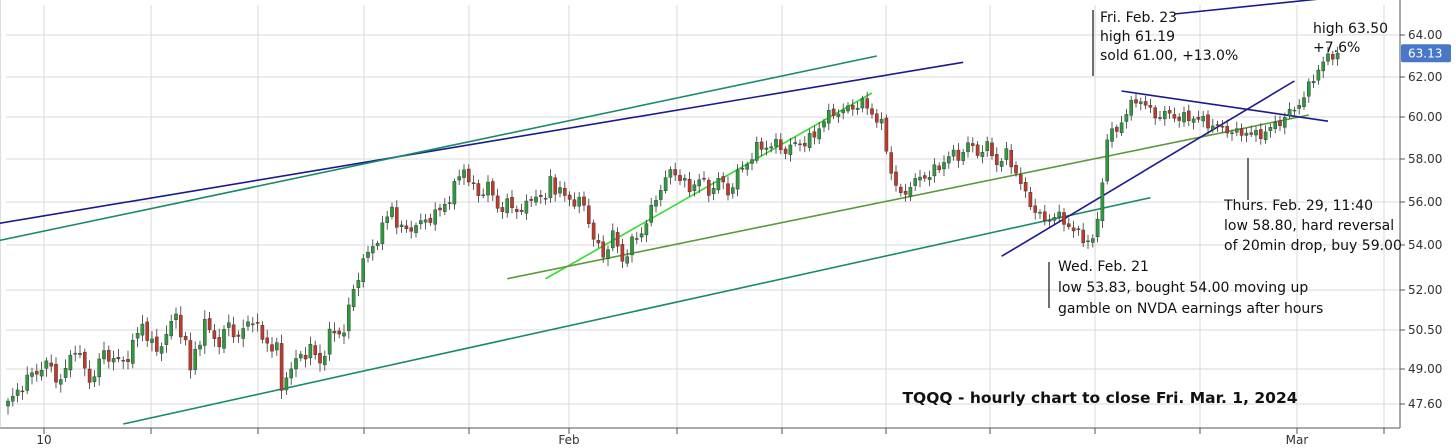  What do you see at coordinates (1425, 369) in the screenshot?
I see `y-tick-label: 49.00` at bounding box center [1425, 369].